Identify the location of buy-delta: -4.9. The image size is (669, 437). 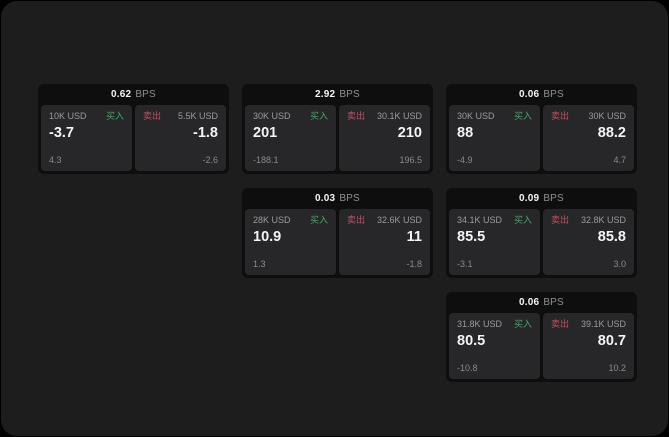
(465, 160).